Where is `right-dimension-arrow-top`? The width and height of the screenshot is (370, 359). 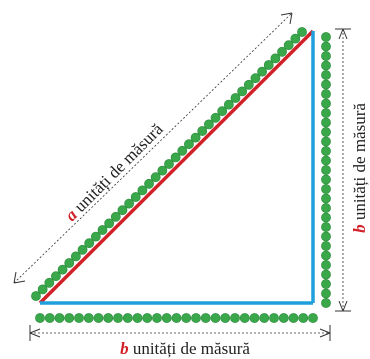
right-dimension-arrow-top is located at coordinates (343, 34).